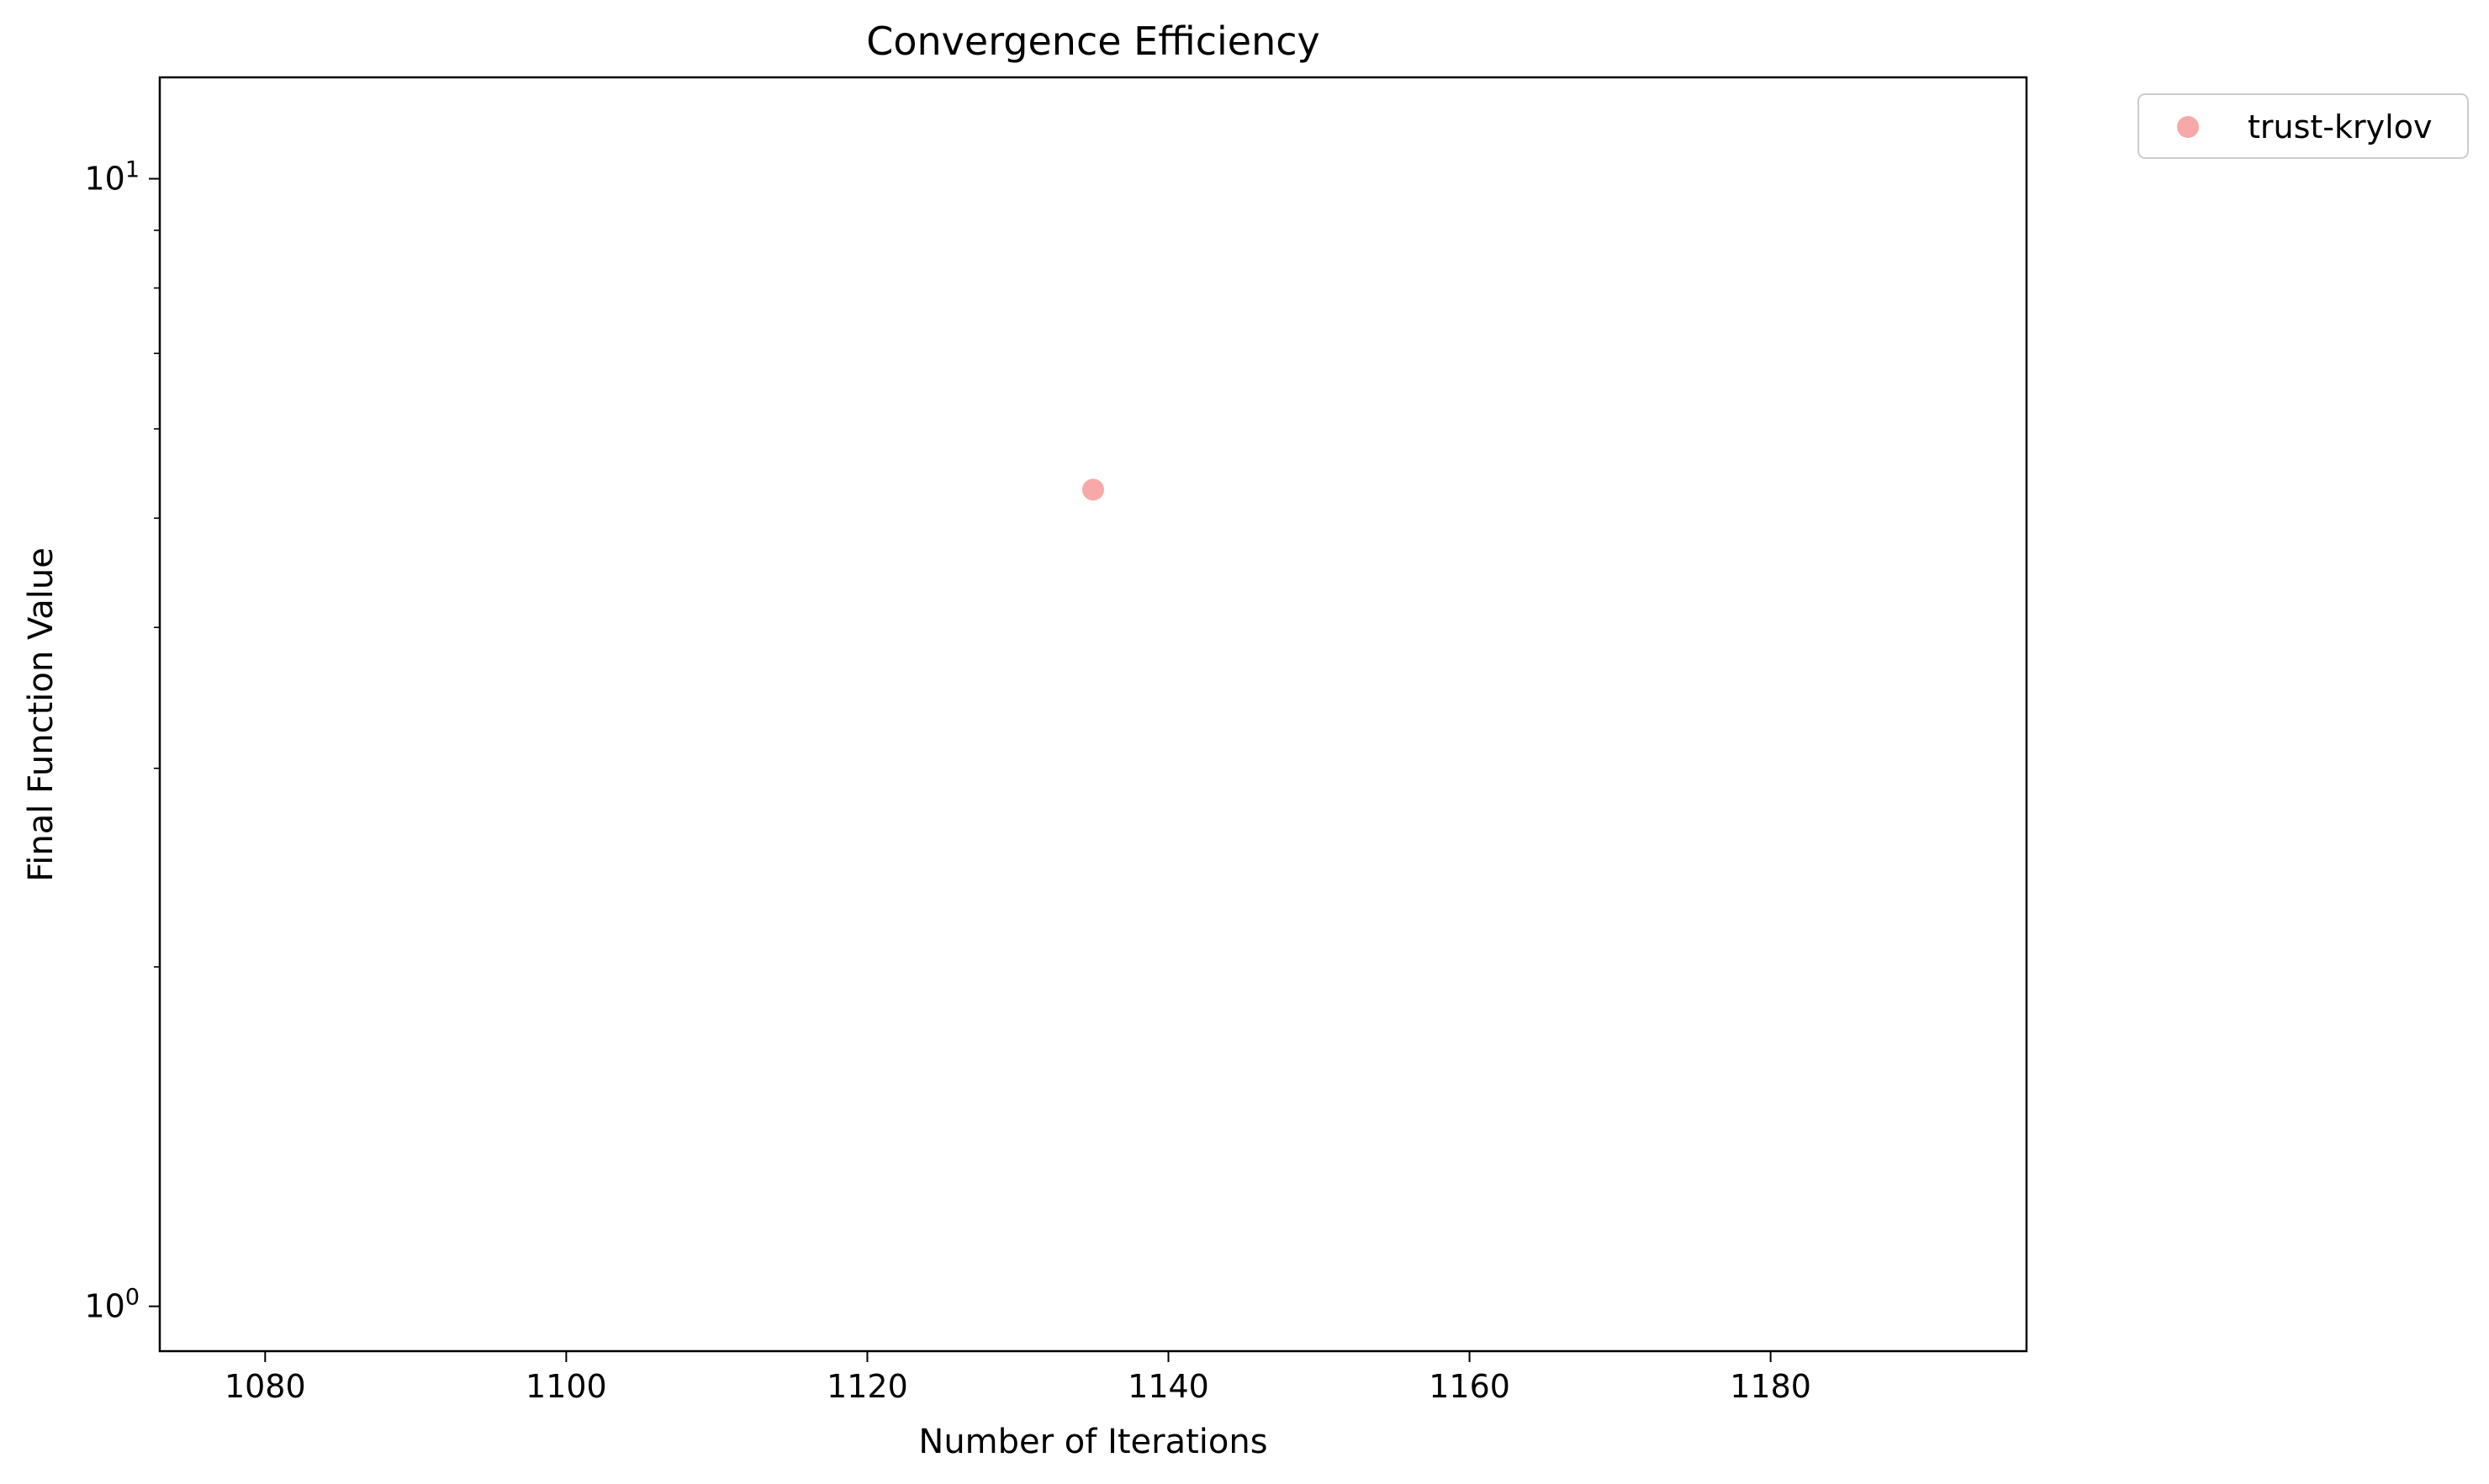 The image size is (2489, 1484). What do you see at coordinates (867, 1386) in the screenshot?
I see `x-tick-label: 1120` at bounding box center [867, 1386].